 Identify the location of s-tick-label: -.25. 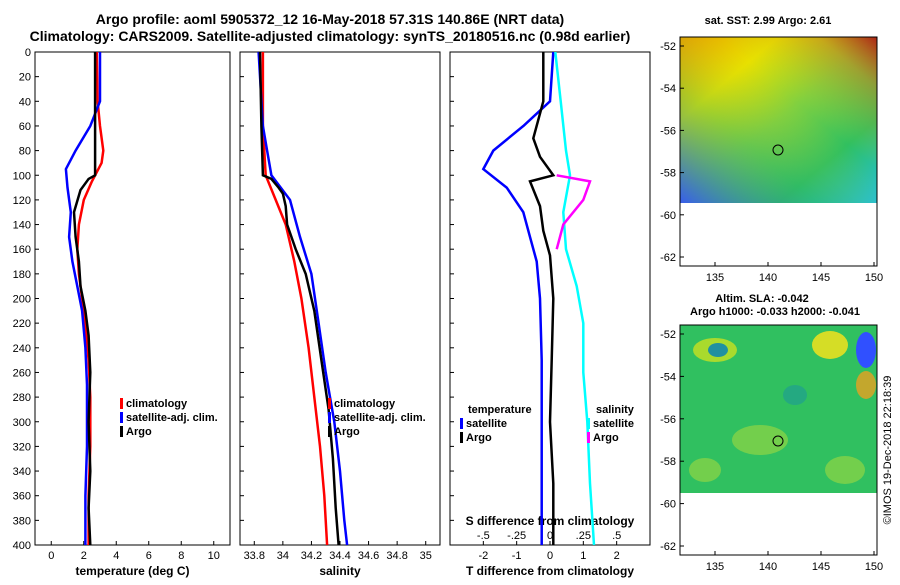
(516, 536).